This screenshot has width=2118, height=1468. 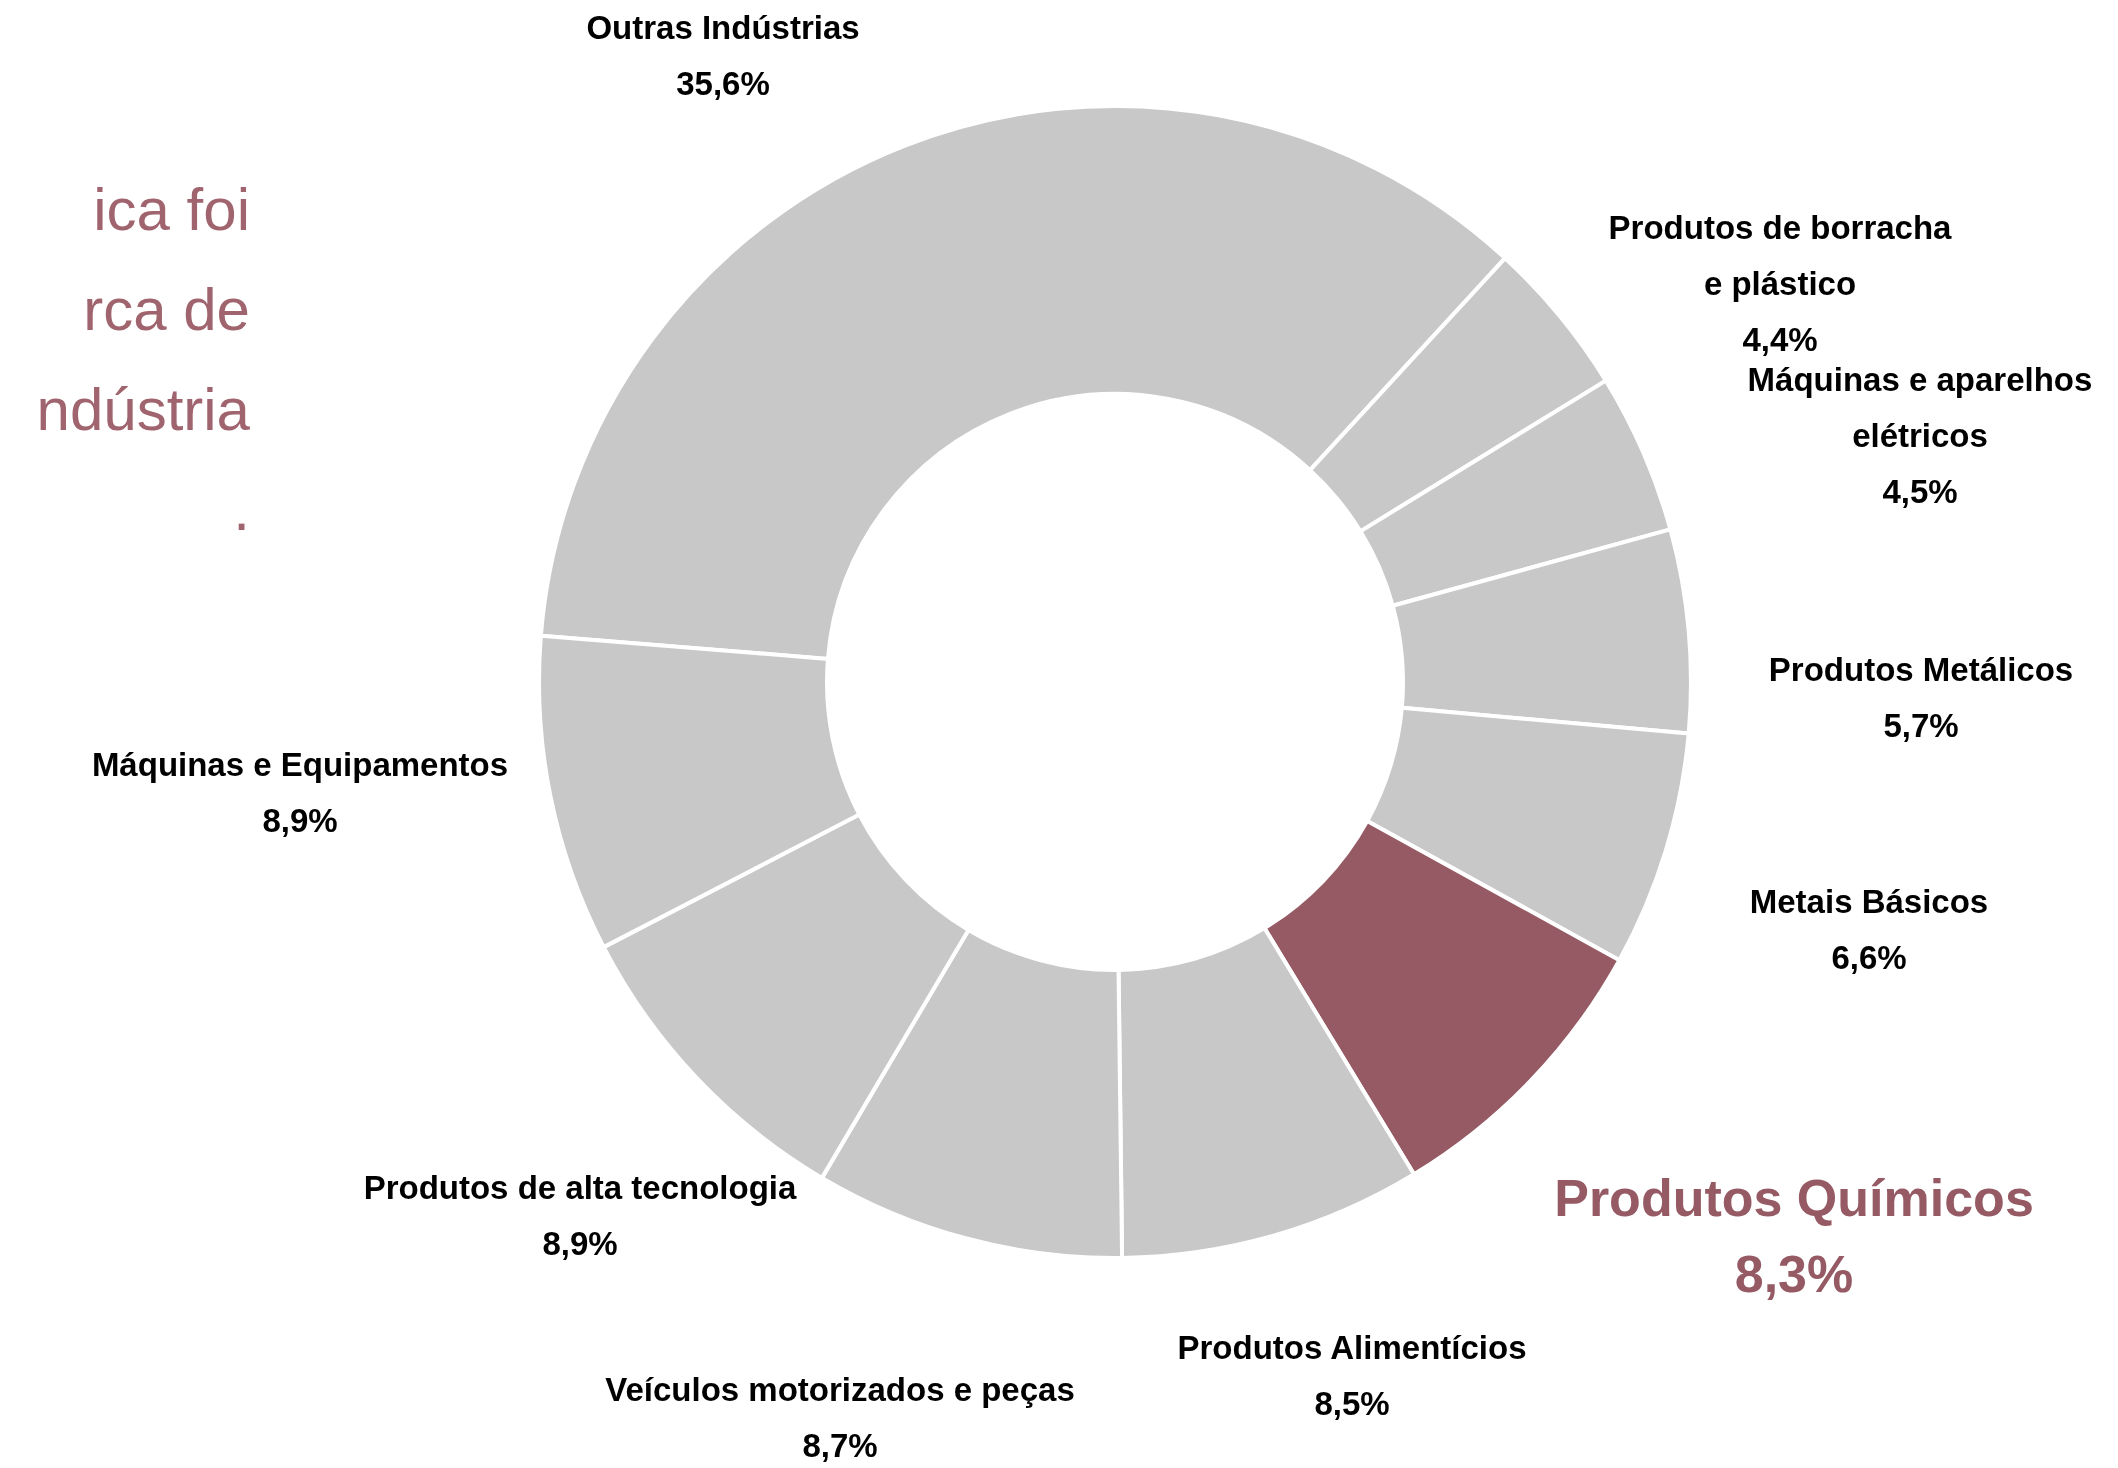 I want to click on slice-label: Produtos de alta tecnologia, so click(x=580, y=1188).